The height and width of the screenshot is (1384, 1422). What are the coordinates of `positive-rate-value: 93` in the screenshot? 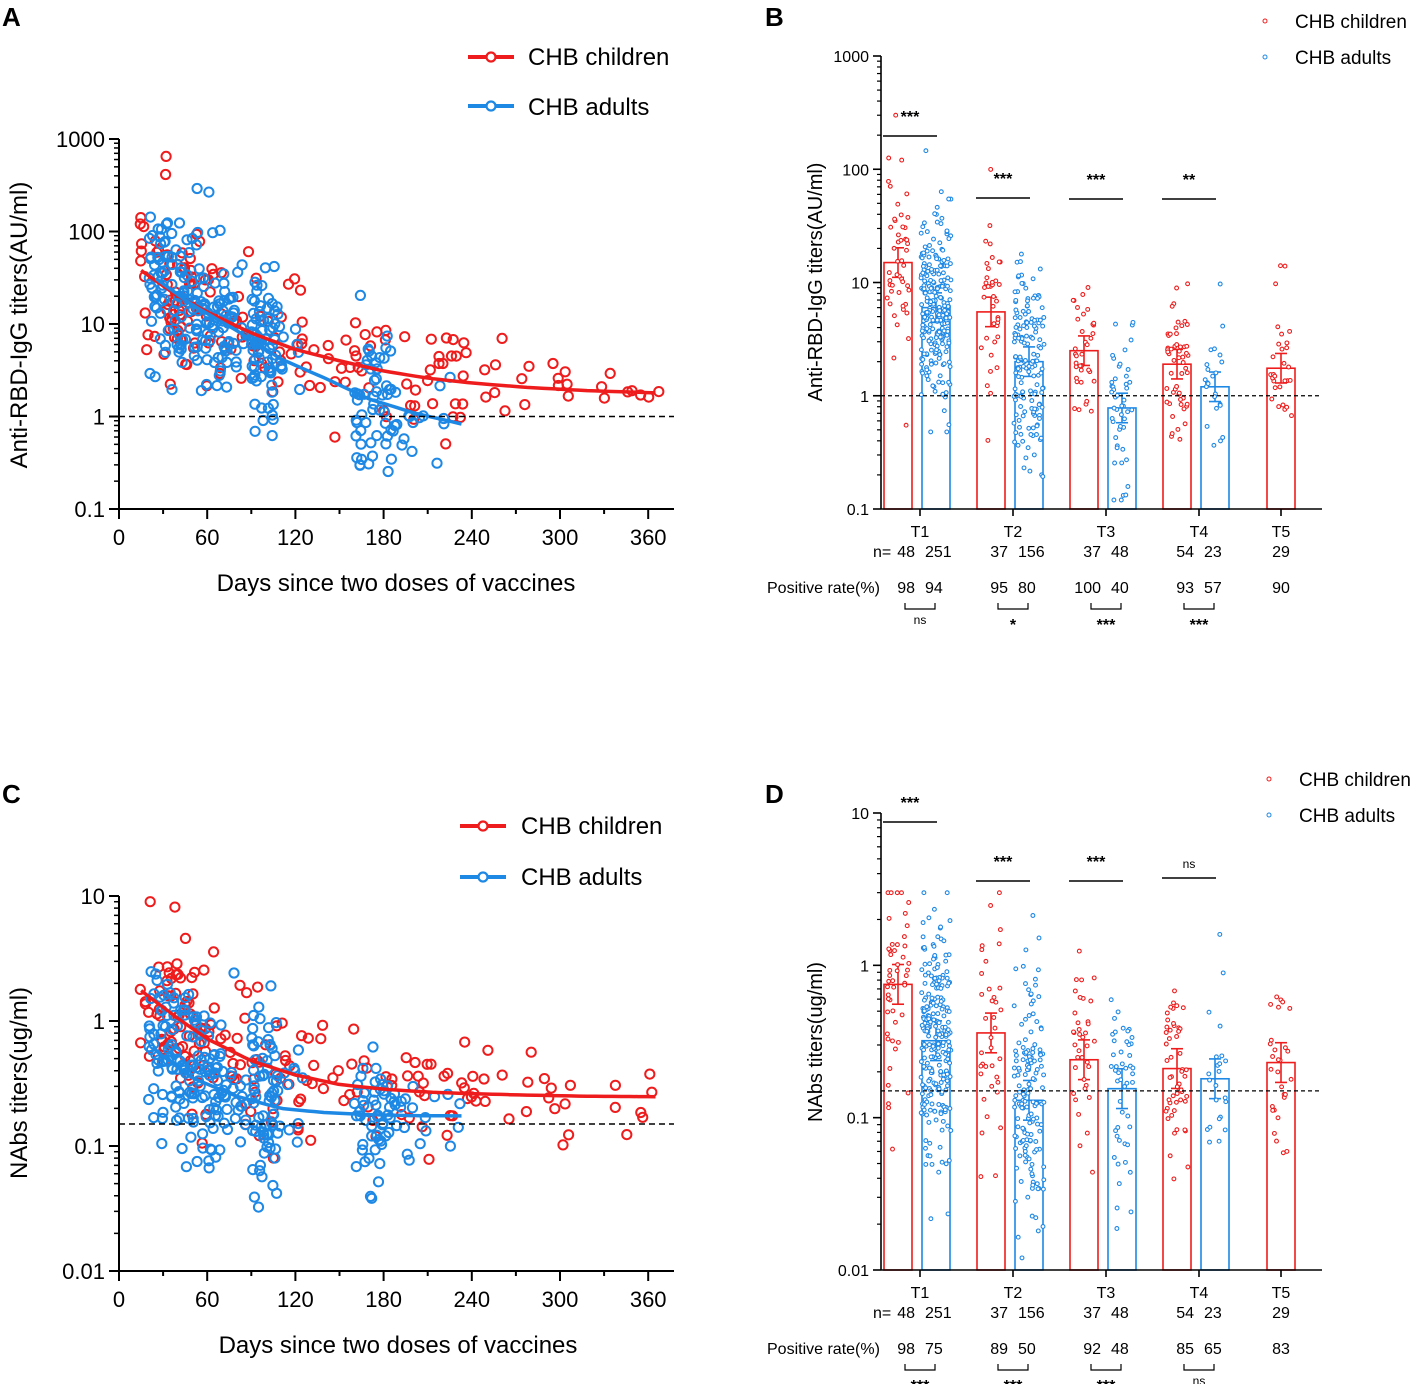 It's located at (1185, 588).